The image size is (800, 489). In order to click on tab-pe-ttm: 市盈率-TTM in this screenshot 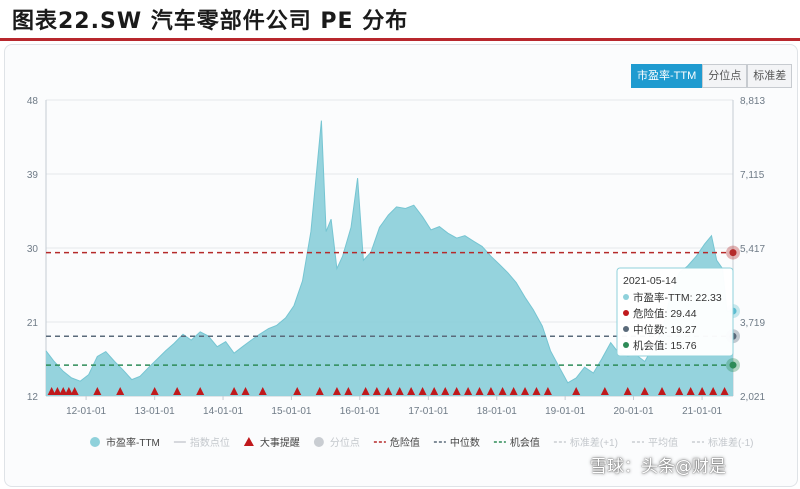, I will do `click(667, 76)`.